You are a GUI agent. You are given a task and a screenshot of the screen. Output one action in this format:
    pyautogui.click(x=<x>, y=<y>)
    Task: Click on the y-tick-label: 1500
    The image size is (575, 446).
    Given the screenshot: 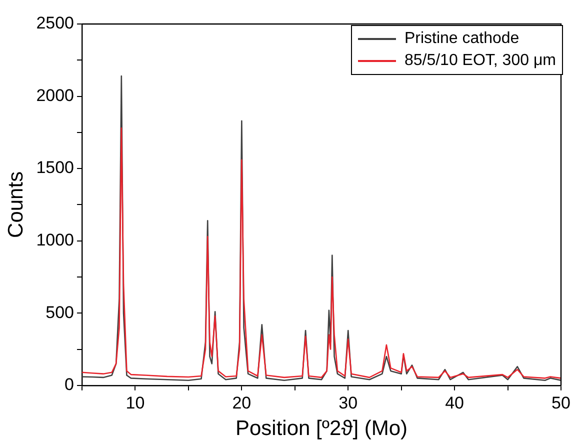 What is the action you would take?
    pyautogui.click(x=55, y=168)
    